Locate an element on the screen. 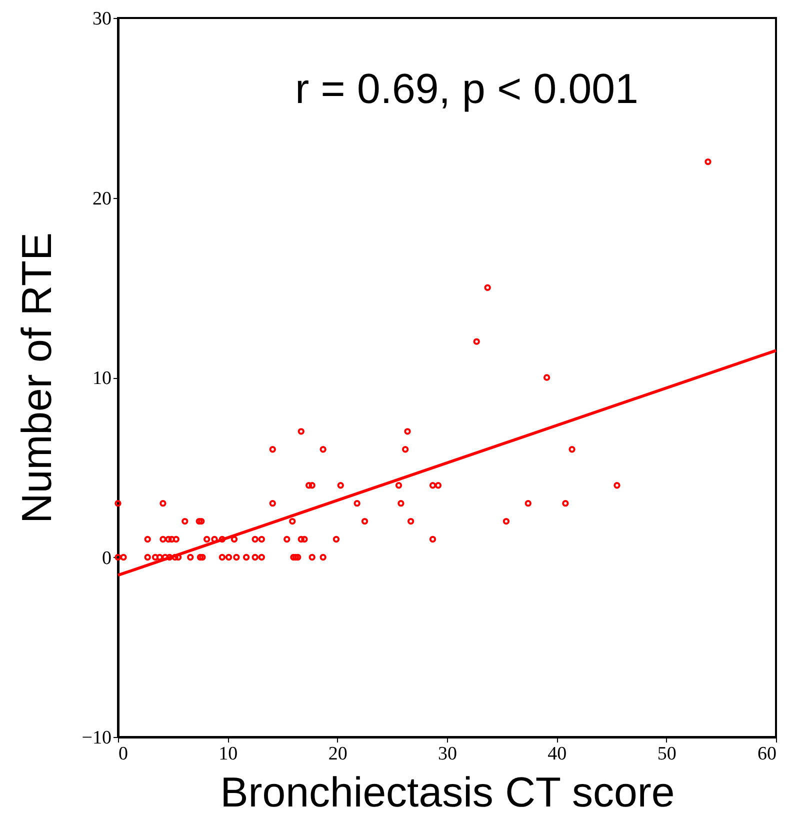 The image size is (792, 838). y-tick-label: 30 is located at coordinates (102, 19).